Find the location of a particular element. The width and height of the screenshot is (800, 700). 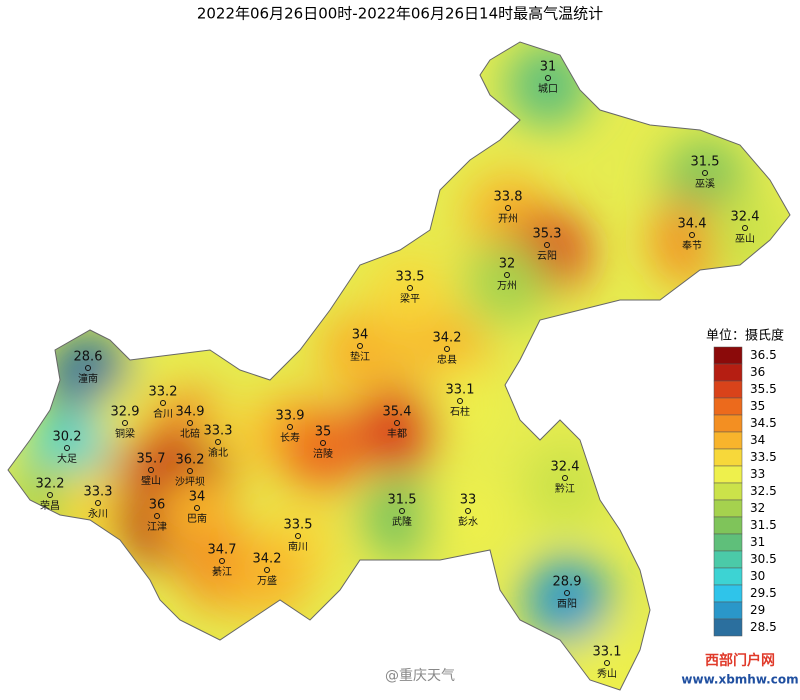

station-name: 合川 is located at coordinates (163, 413).